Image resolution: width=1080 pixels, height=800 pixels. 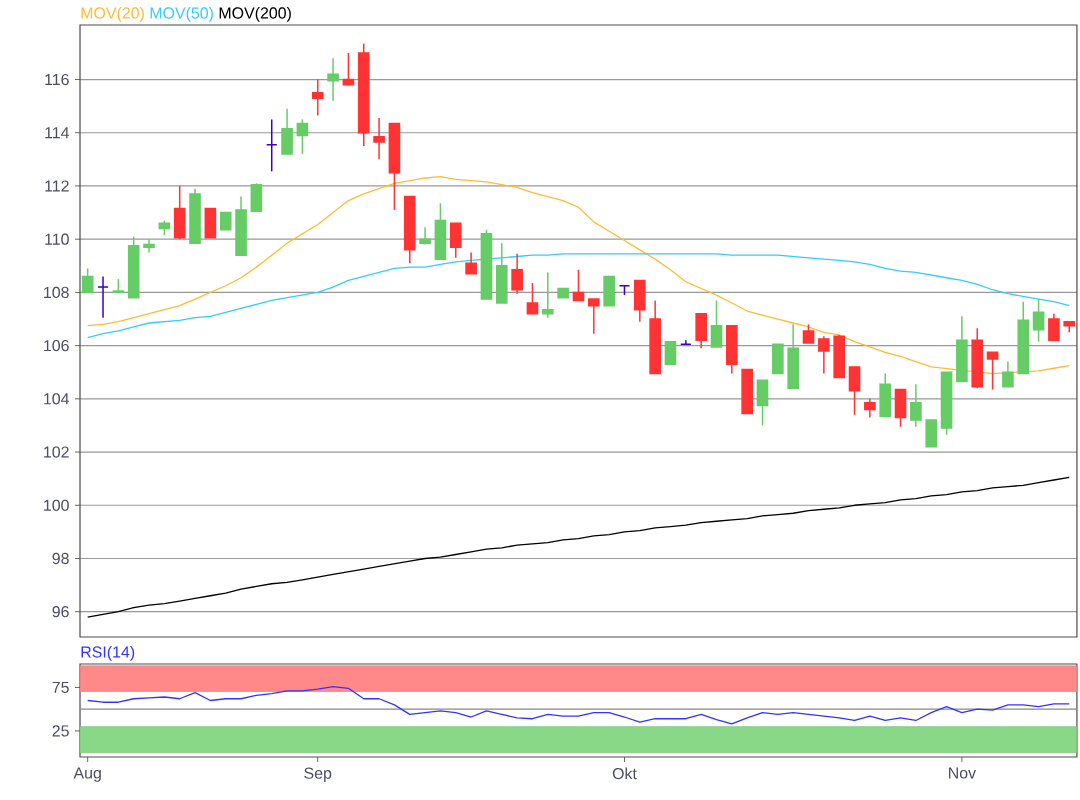 What do you see at coordinates (112, 14) in the screenshot?
I see `text: MOV(20)` at bounding box center [112, 14].